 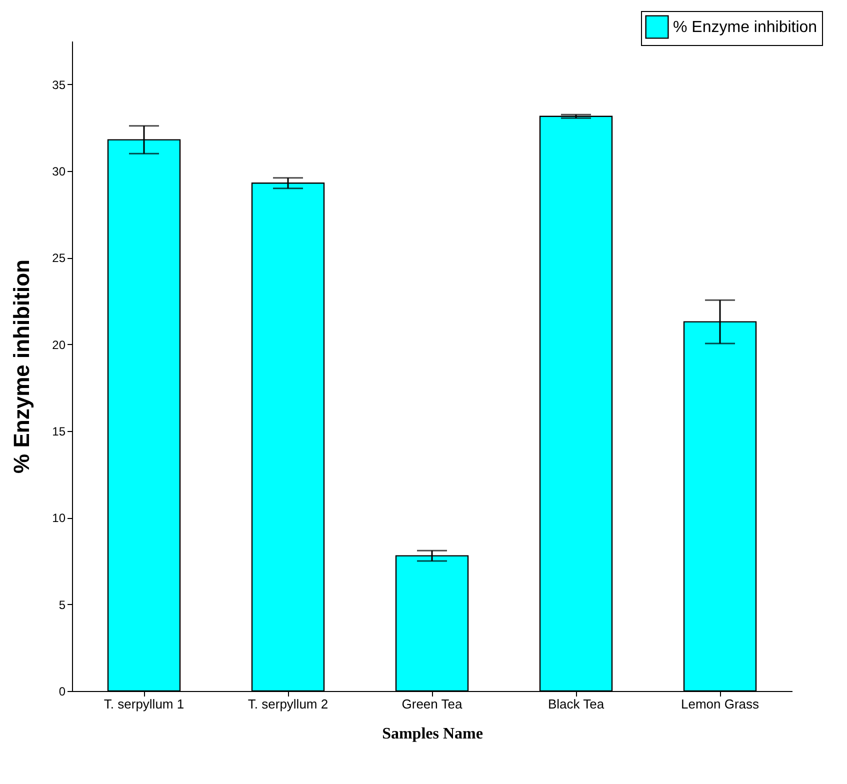 I want to click on x-axis-title: Samples Name, so click(x=432, y=734).